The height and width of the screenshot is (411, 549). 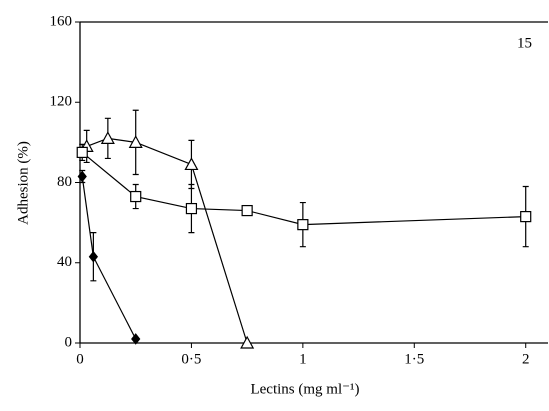 I want to click on x-tick-label: 2, so click(x=526, y=359).